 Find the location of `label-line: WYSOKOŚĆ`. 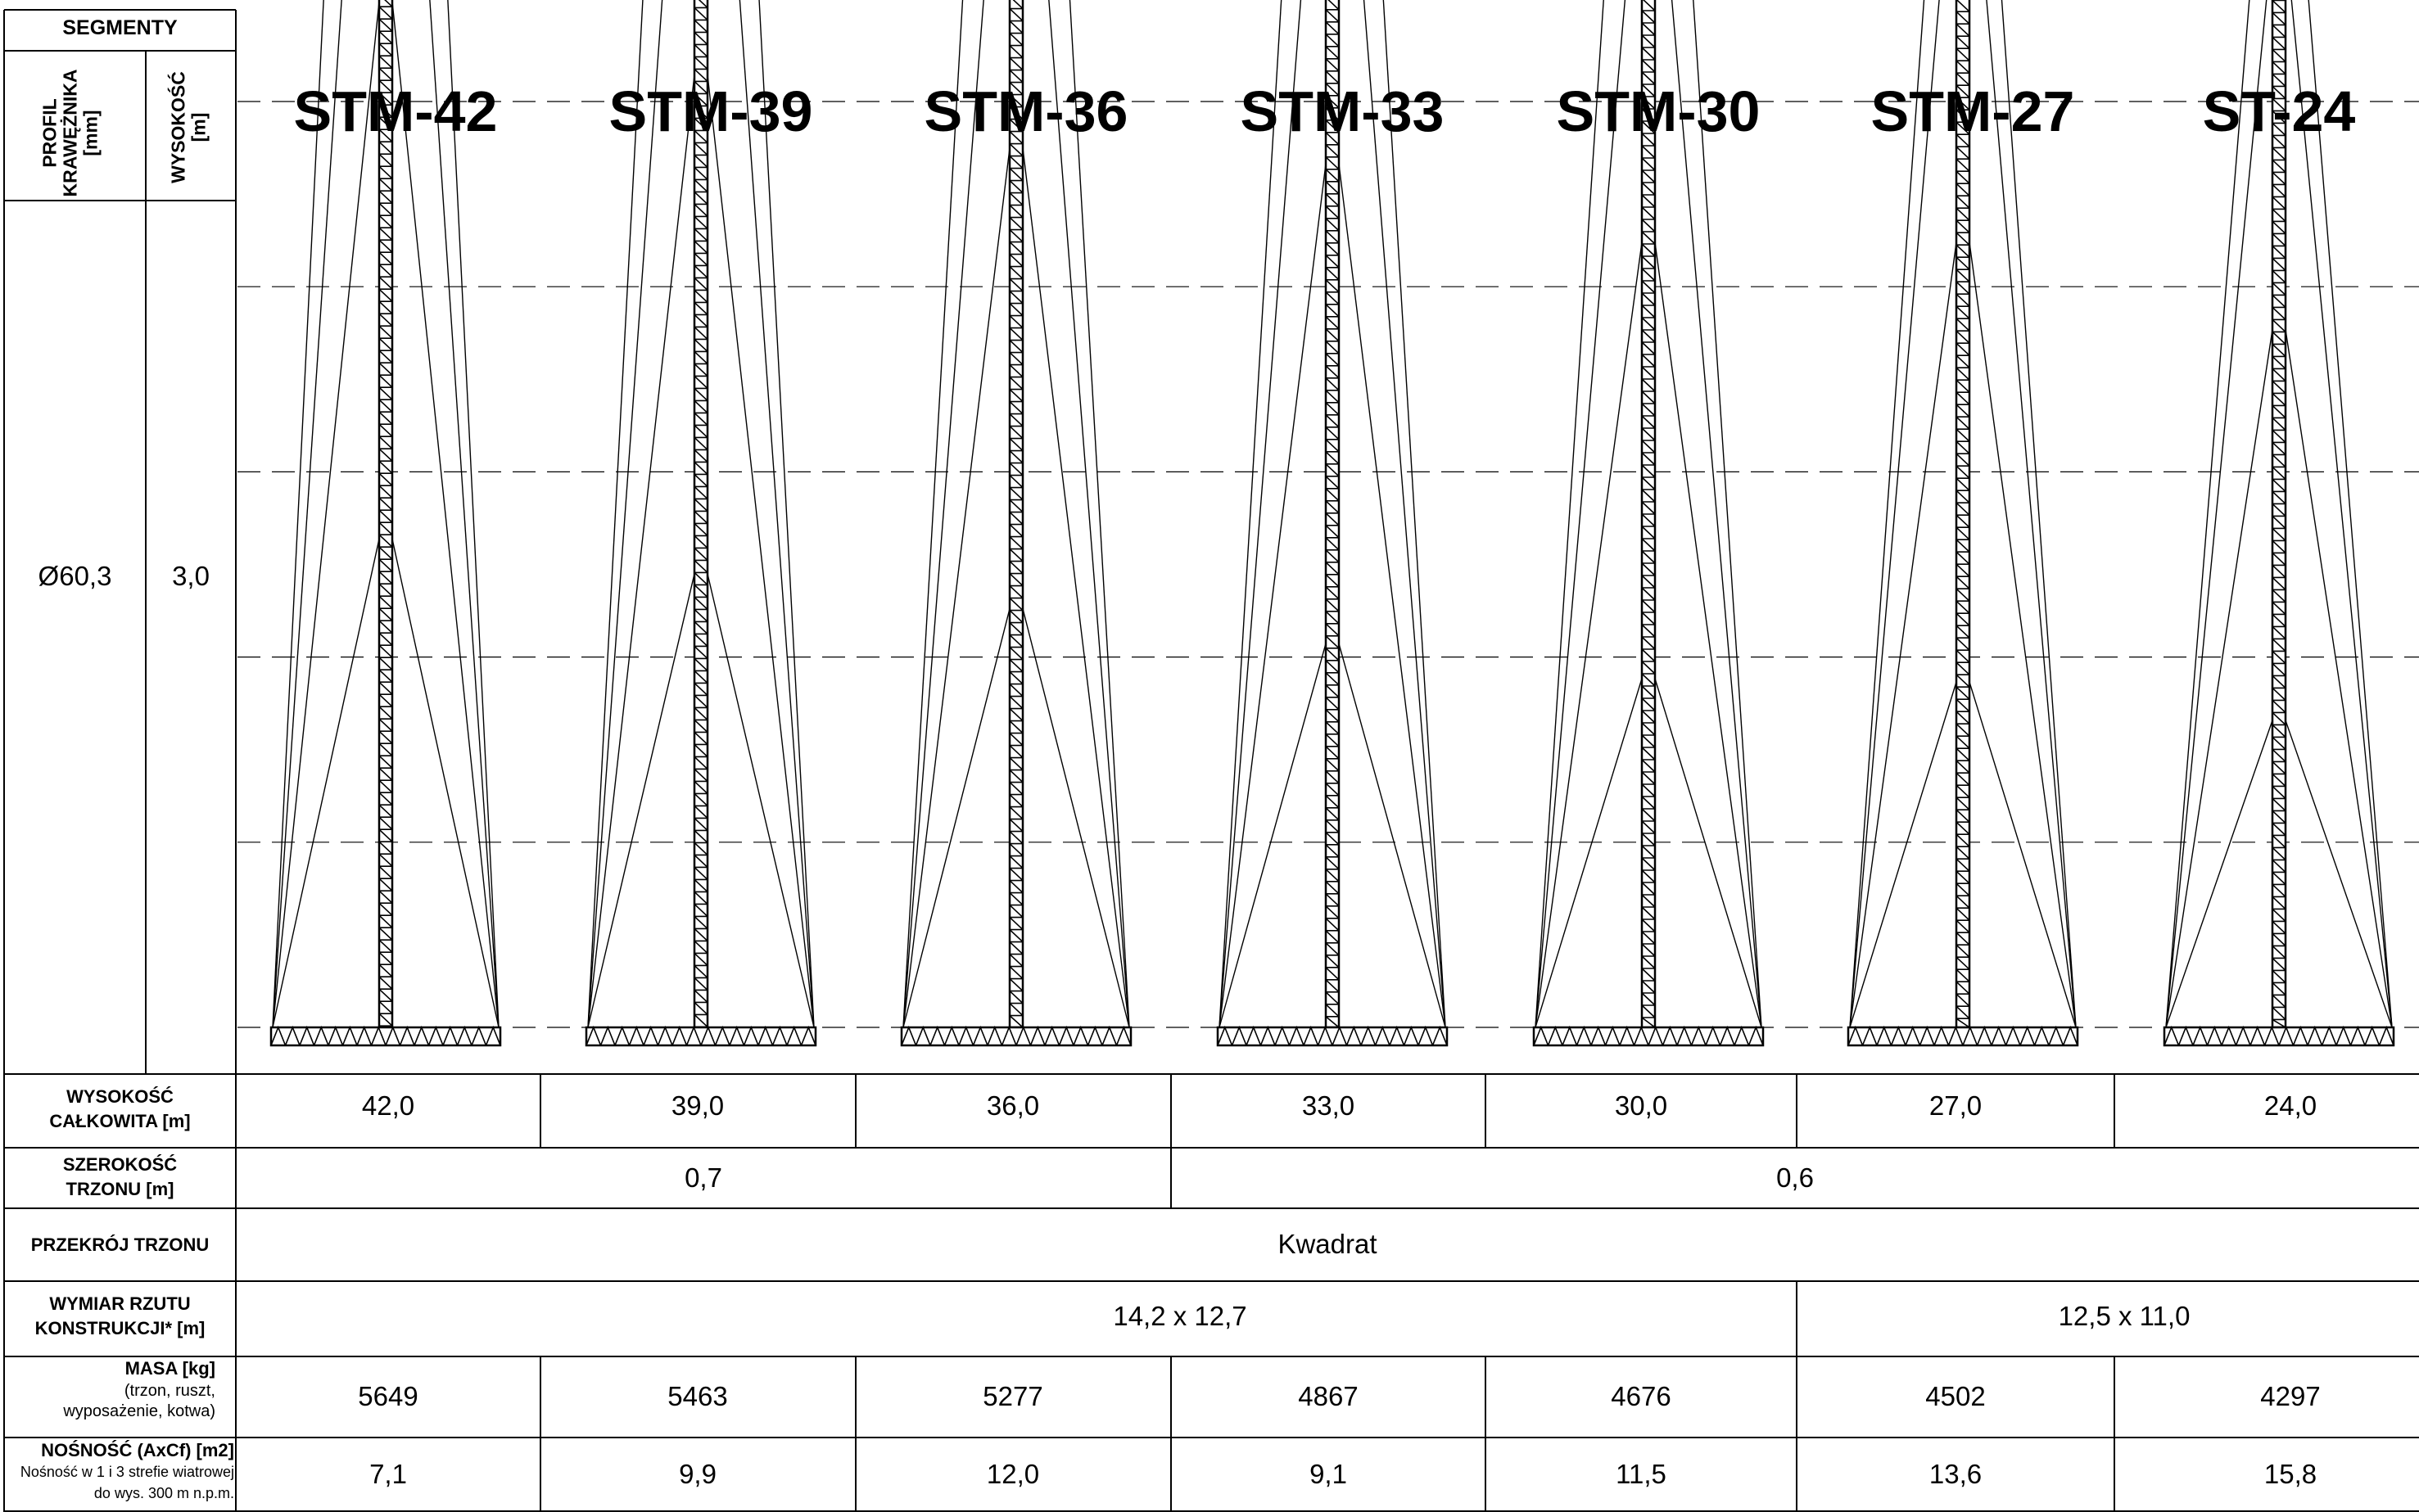

label-line: WYSOKOŚĆ is located at coordinates (120, 1096).